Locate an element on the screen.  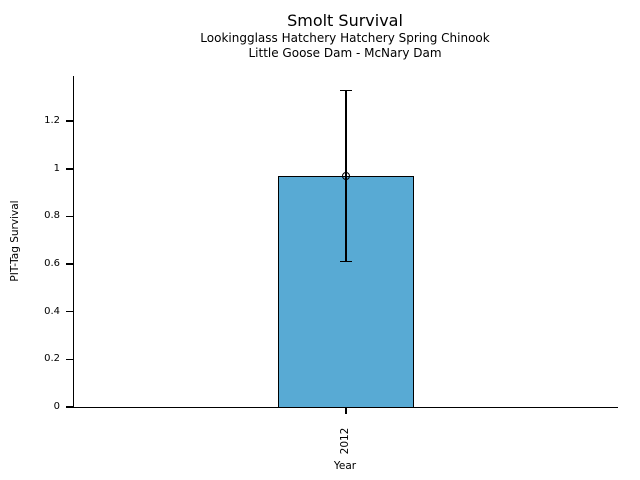
x-axis-label: Year is located at coordinates (345, 466).